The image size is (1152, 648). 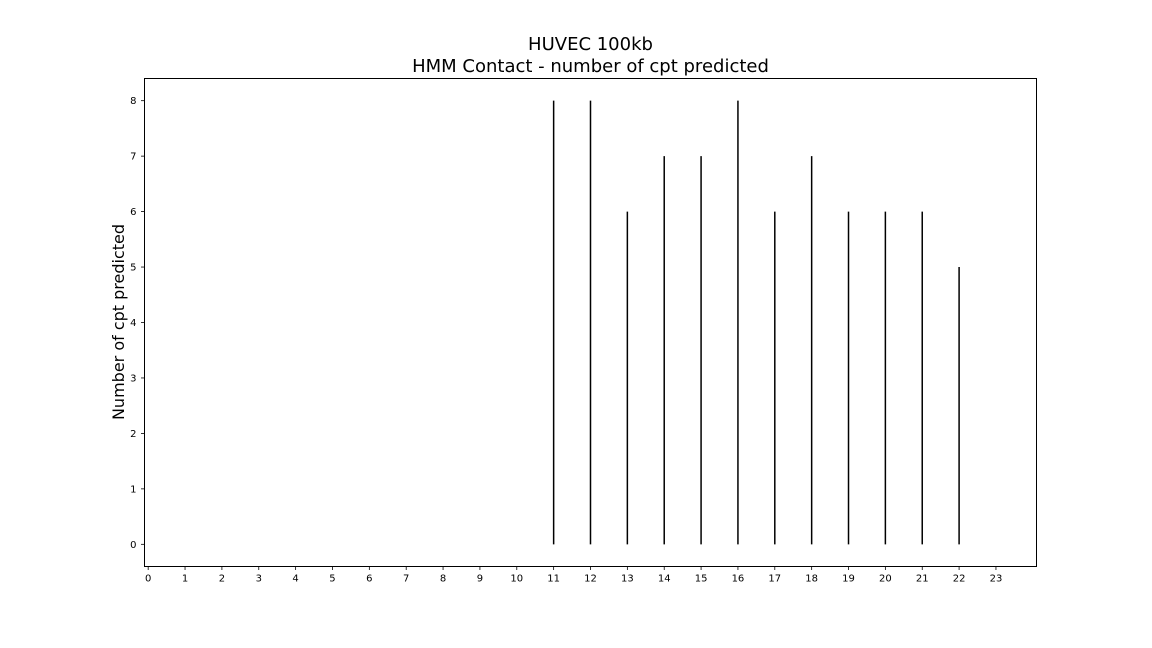 I want to click on y-tick-label: 2, so click(x=133, y=434).